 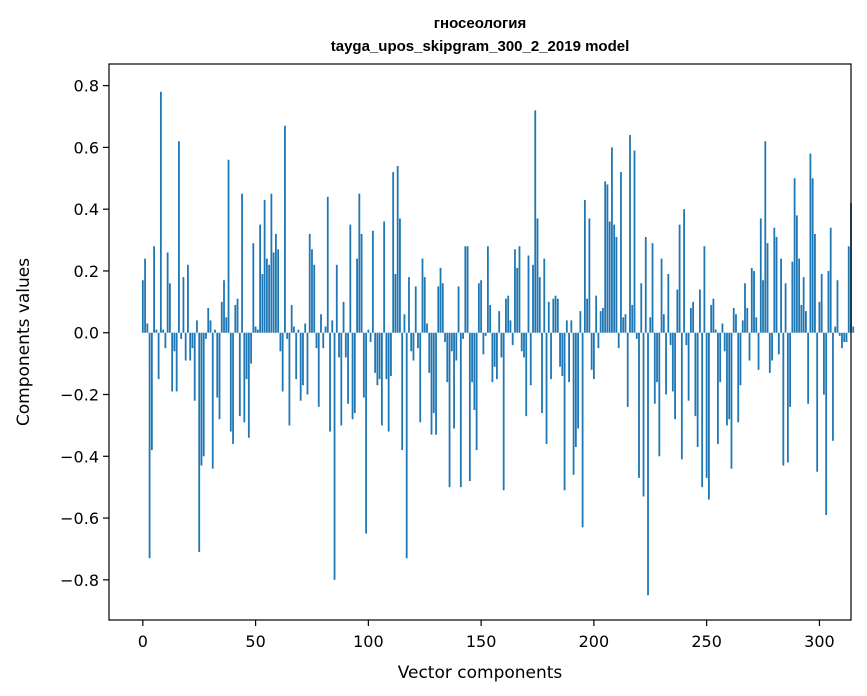 I want to click on y-tick-label: −0.2, so click(x=79, y=395).